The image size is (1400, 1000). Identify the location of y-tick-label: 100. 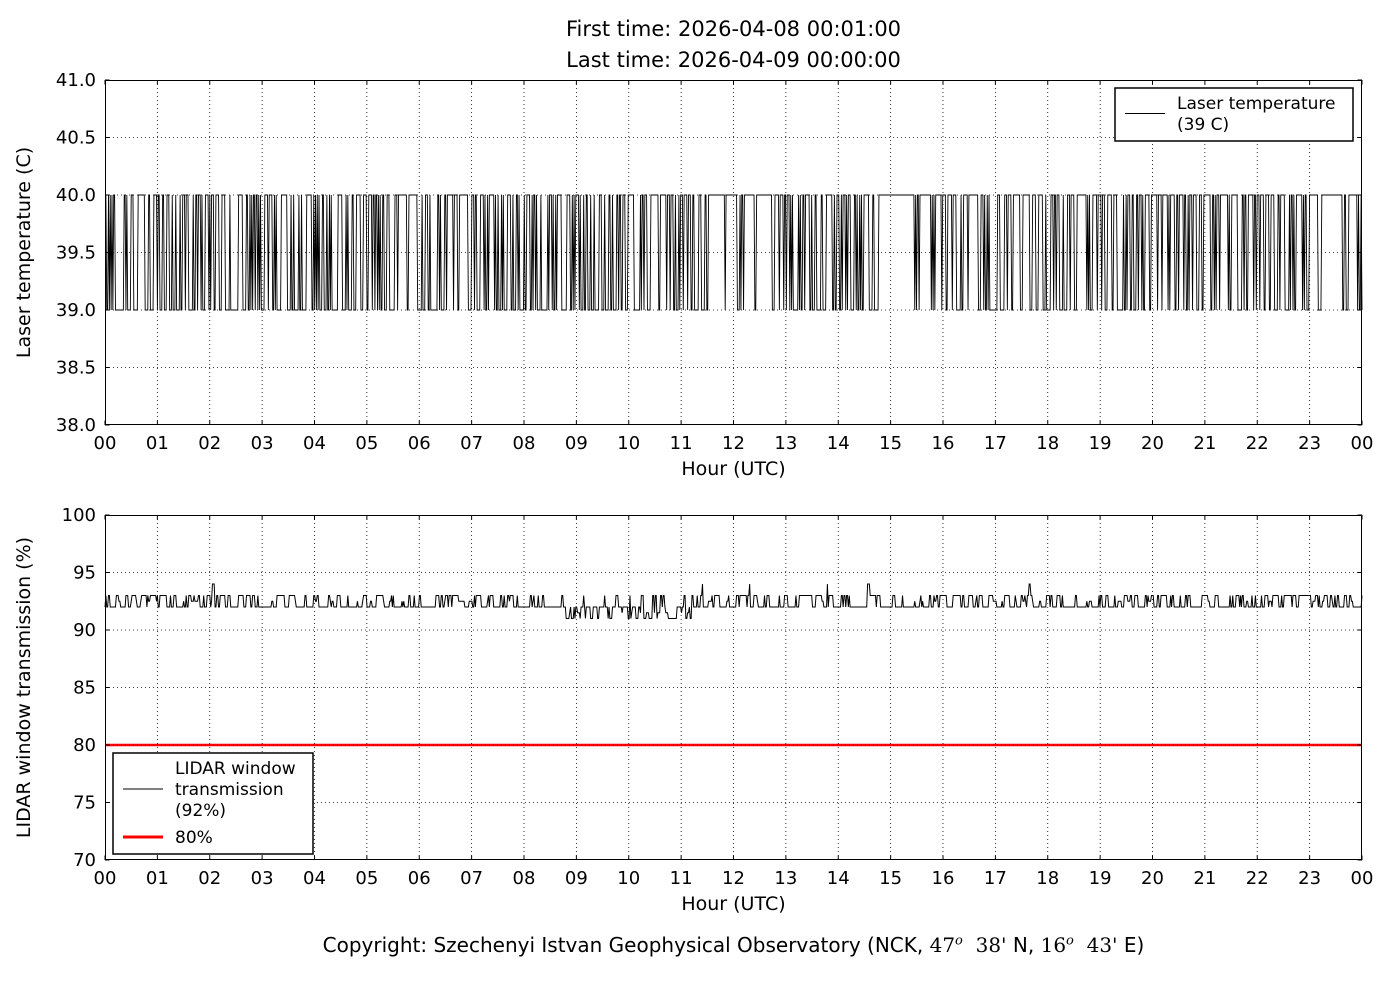
(79, 515).